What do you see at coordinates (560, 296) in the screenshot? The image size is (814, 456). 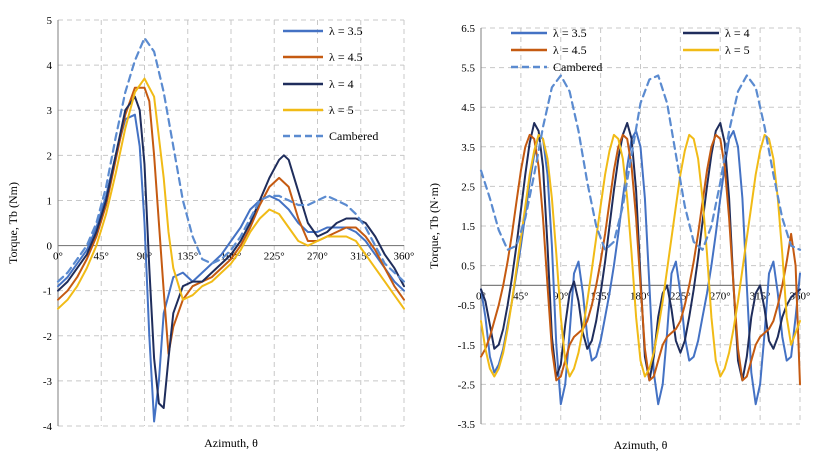 I see `chart2-x-tick-label: 90°` at bounding box center [560, 296].